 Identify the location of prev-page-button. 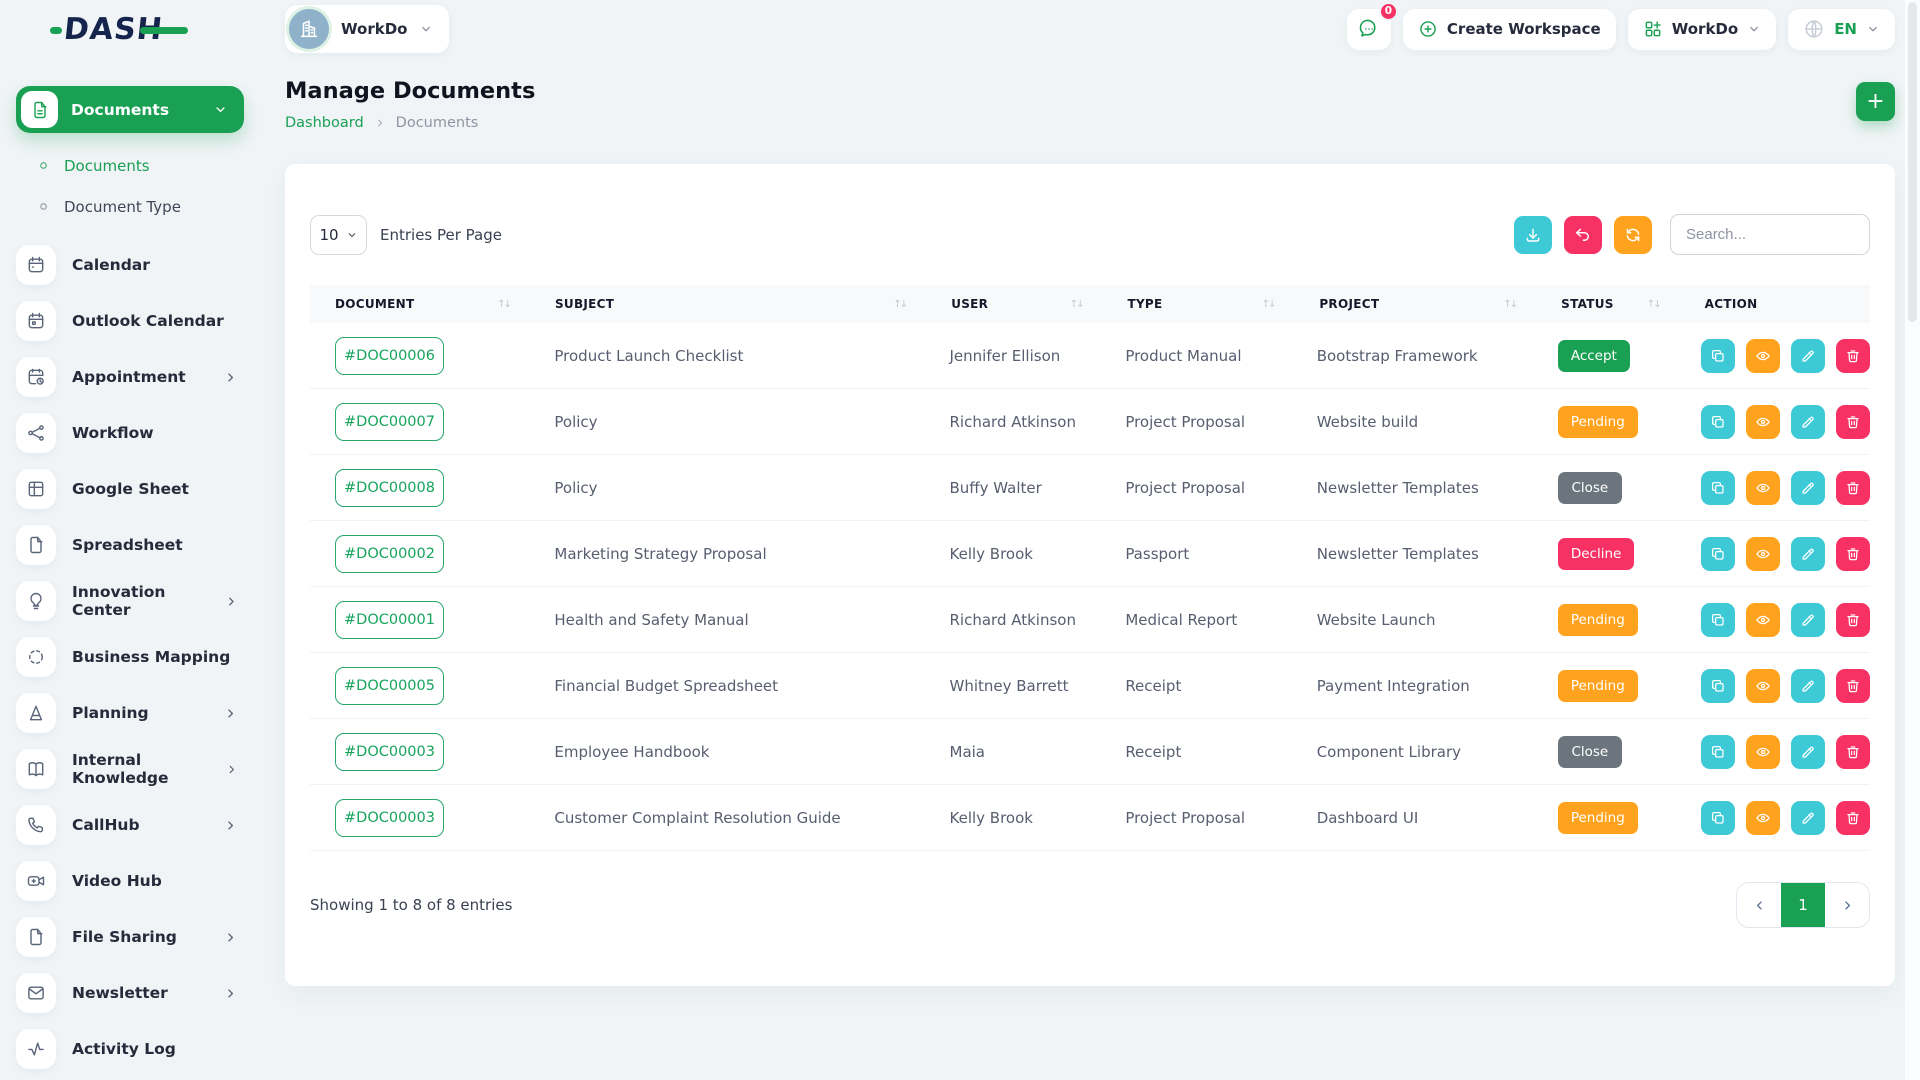
(1759, 905).